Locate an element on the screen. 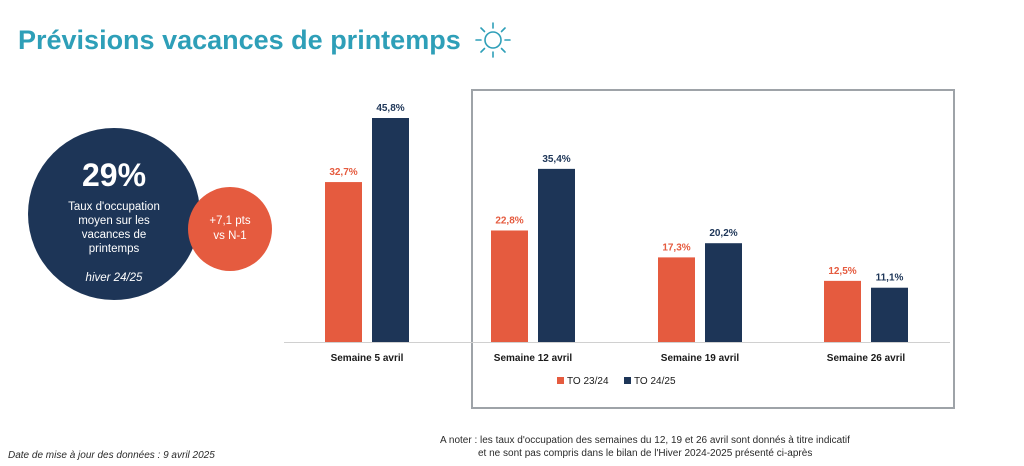 This screenshot has height=466, width=1024. category-label: Semaine 5 avril is located at coordinates (367, 358).